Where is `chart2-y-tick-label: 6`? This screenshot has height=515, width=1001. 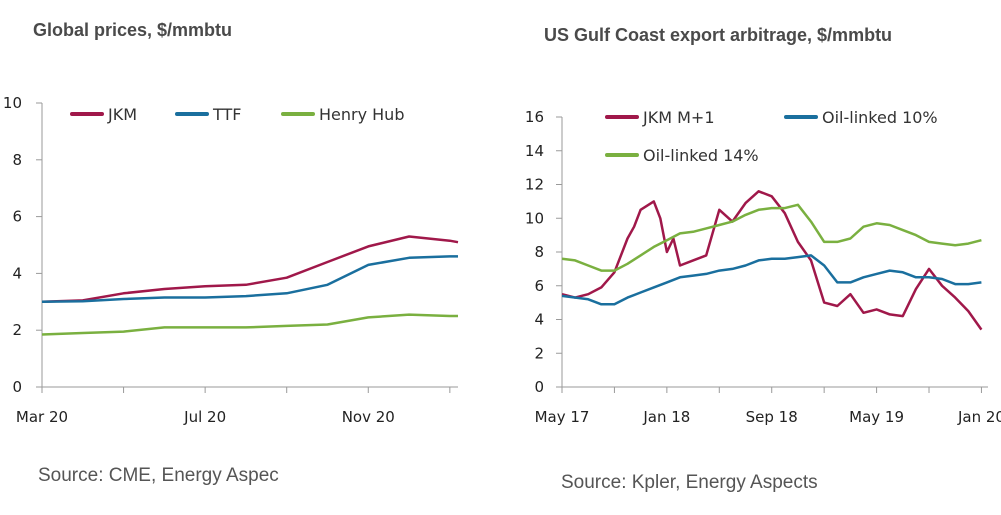
chart2-y-tick-label: 6 is located at coordinates (539, 286).